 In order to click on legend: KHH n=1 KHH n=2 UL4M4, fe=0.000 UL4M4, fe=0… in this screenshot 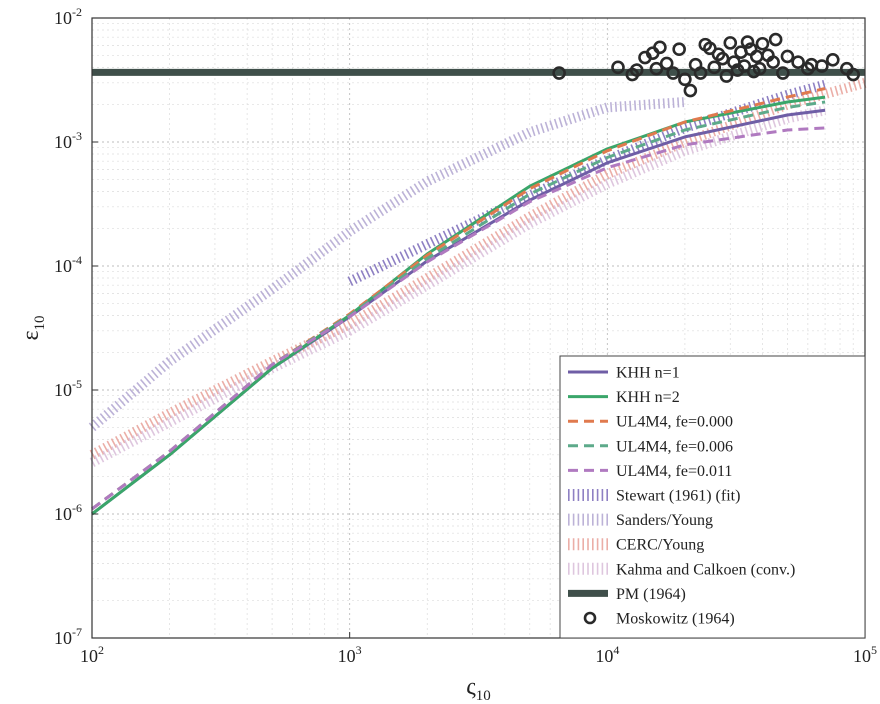, I will do `click(712, 497)`.